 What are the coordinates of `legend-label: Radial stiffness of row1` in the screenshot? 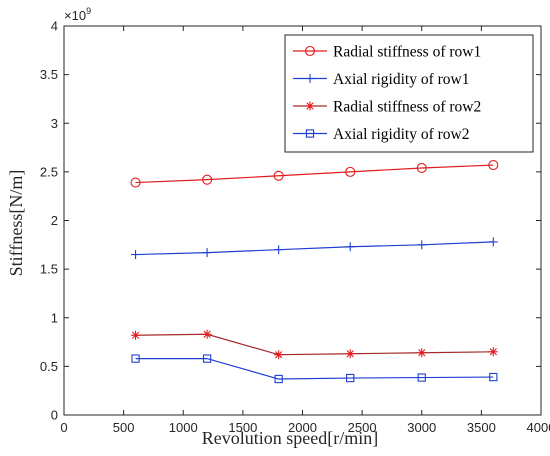 It's located at (407, 52).